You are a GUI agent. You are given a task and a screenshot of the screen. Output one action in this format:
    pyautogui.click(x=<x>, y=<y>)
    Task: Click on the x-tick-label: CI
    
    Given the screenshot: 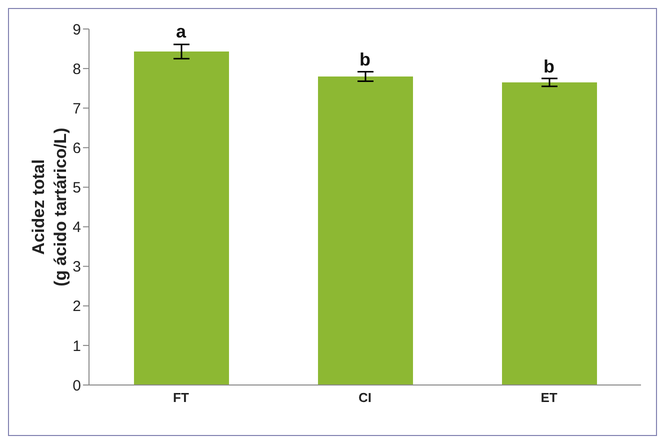 What is the action you would take?
    pyautogui.click(x=365, y=398)
    